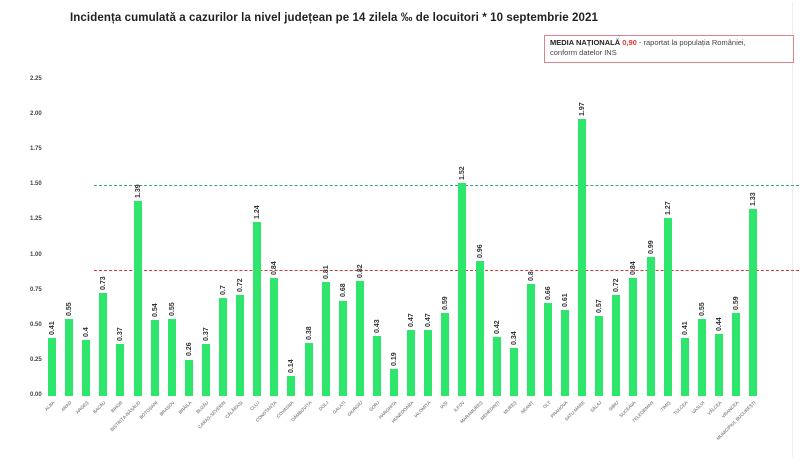 This screenshot has height=463, width=800. Describe the element at coordinates (585, 42) in the screenshot. I see `legend-label: MEDIA NAȚIONALĂ` at that location.